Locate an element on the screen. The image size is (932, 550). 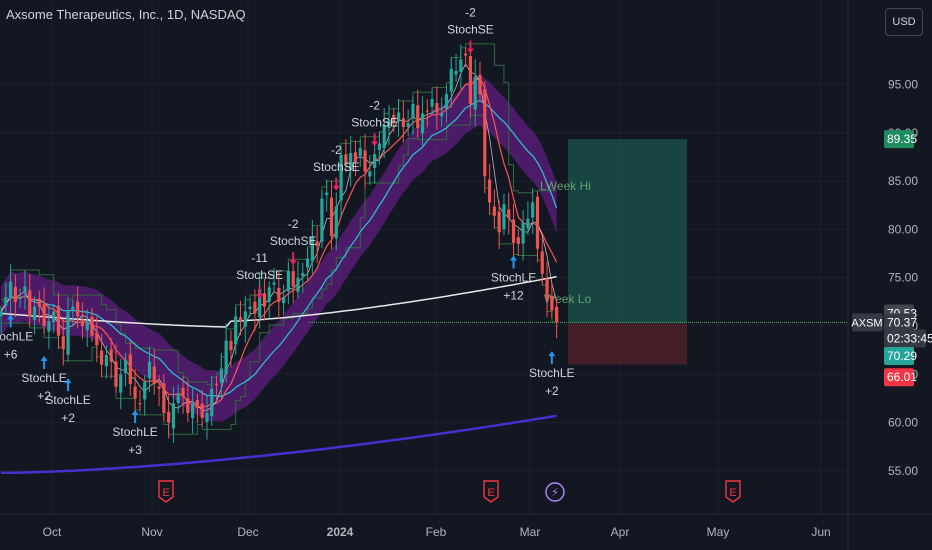
price-tick-label: 95.00 is located at coordinates (903, 85).